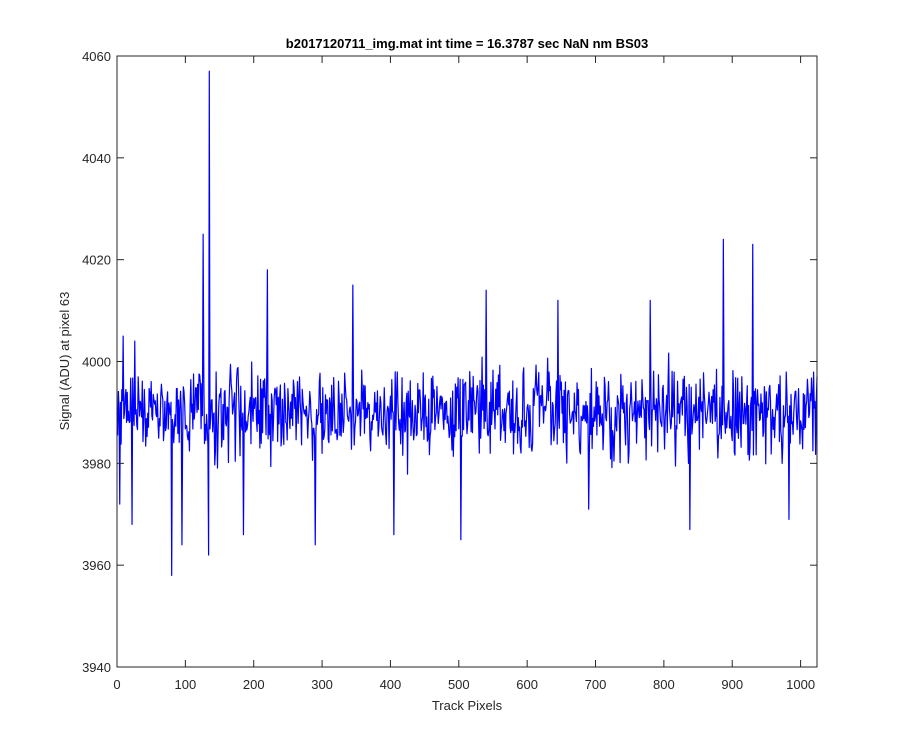 The height and width of the screenshot is (750, 900). I want to click on y-tick-label: 3960, so click(96, 565).